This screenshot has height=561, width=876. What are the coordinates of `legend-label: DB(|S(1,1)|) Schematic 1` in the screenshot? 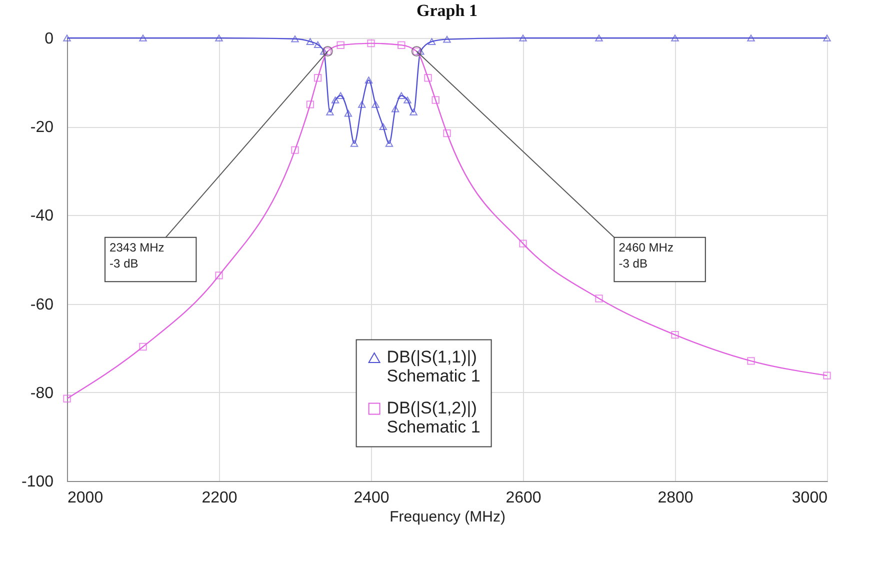 It's located at (433, 367).